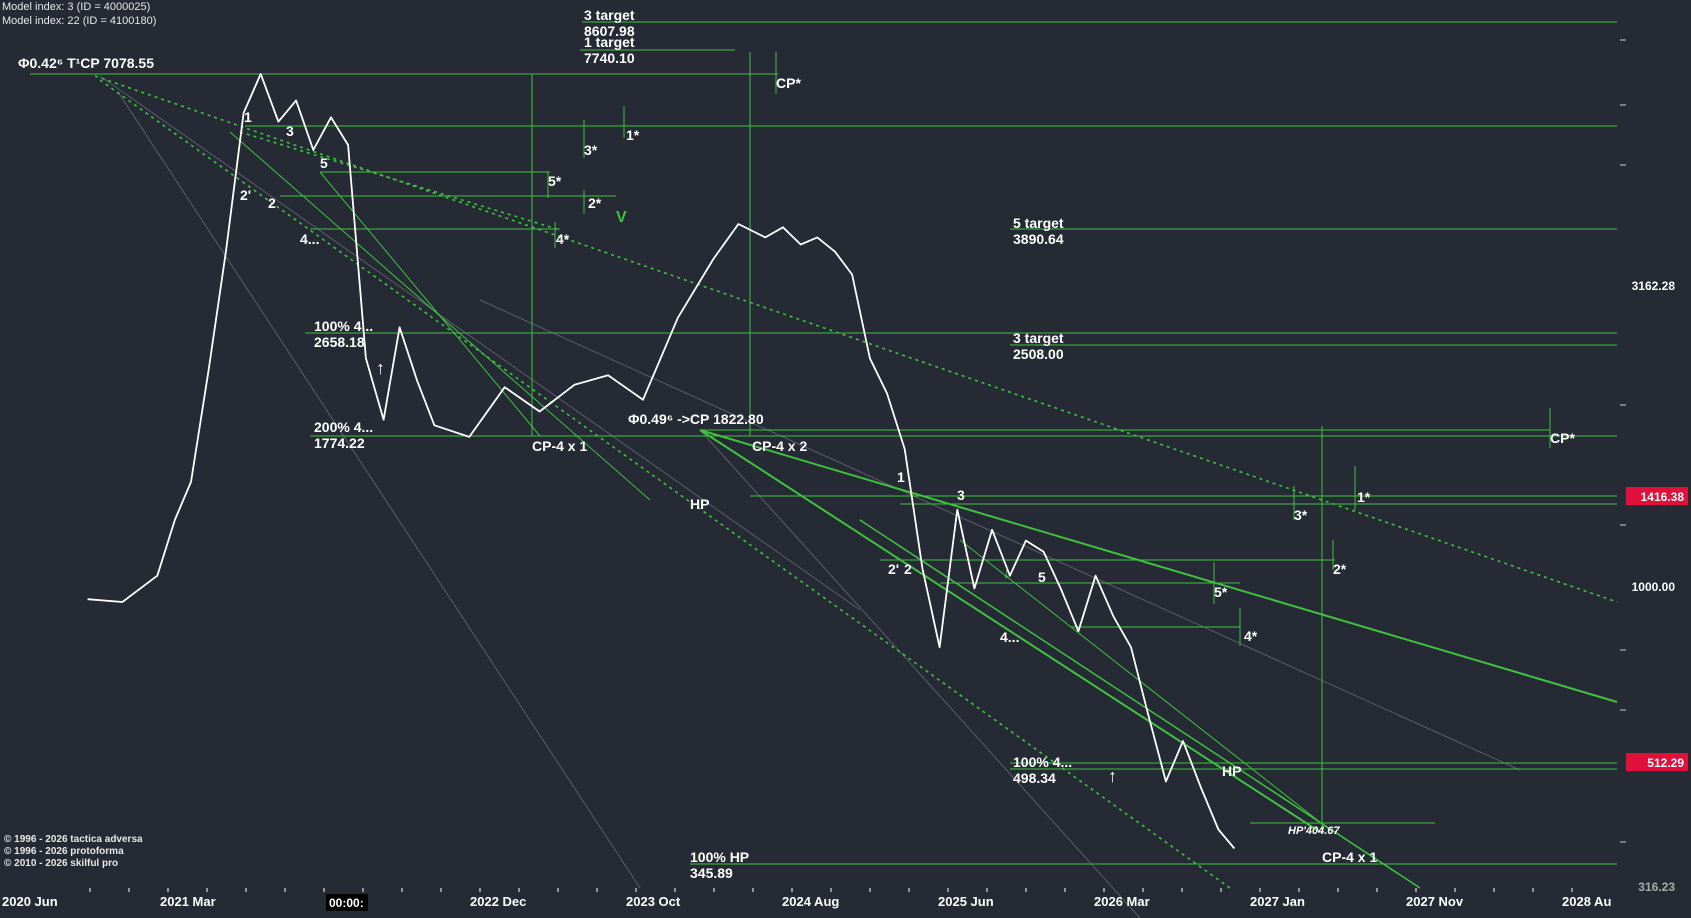 Image resolution: width=1691 pixels, height=918 pixels. What do you see at coordinates (1034, 778) in the screenshot?
I see `annotation-value: 498.34` at bounding box center [1034, 778].